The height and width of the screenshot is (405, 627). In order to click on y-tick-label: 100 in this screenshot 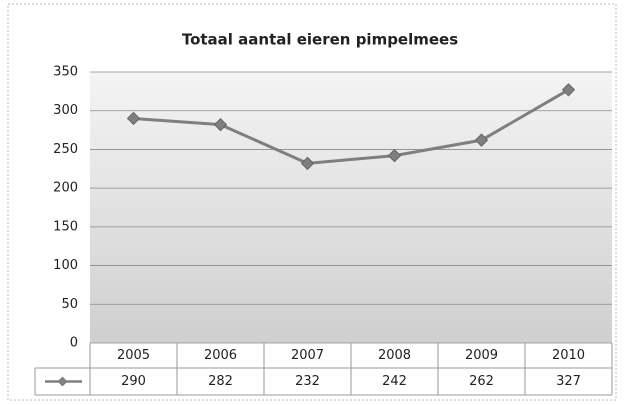, I will do `click(65, 265)`.